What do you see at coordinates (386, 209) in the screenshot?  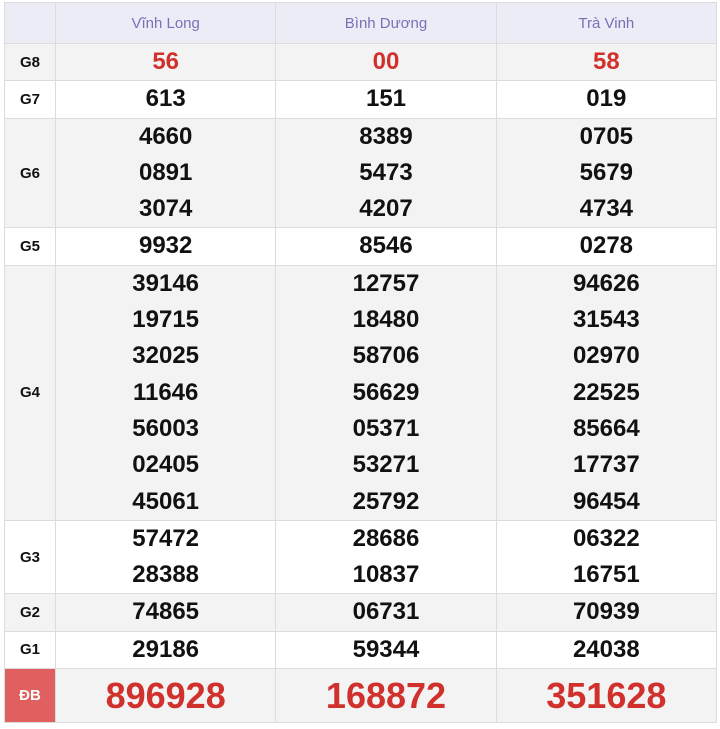 I see `prize-number: 4207` at bounding box center [386, 209].